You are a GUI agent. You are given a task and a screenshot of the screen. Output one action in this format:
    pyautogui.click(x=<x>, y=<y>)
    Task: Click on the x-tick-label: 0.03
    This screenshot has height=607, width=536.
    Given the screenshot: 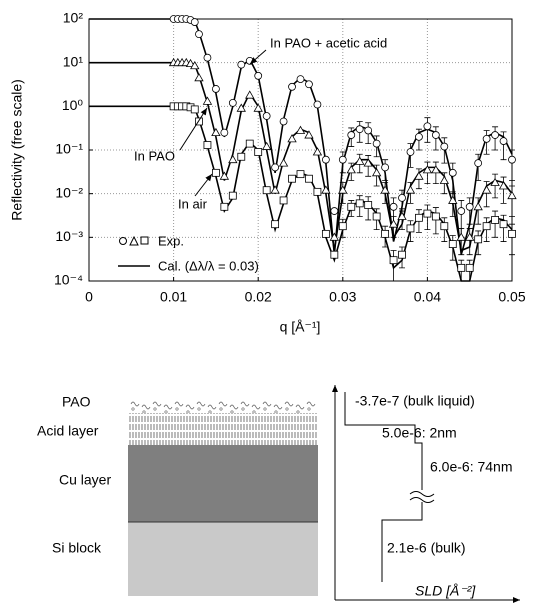 What is the action you would take?
    pyautogui.click(x=342, y=297)
    